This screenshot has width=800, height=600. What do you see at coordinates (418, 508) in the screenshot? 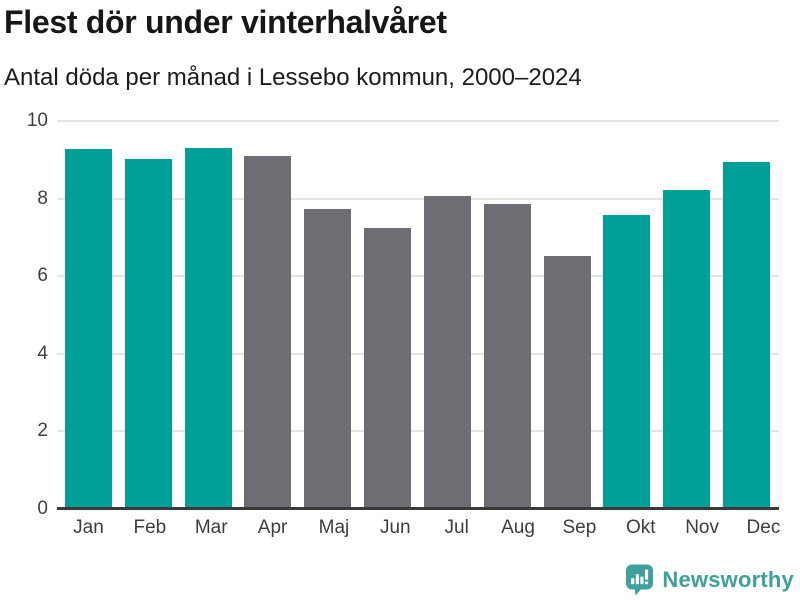
I see `x-axis-line` at bounding box center [418, 508].